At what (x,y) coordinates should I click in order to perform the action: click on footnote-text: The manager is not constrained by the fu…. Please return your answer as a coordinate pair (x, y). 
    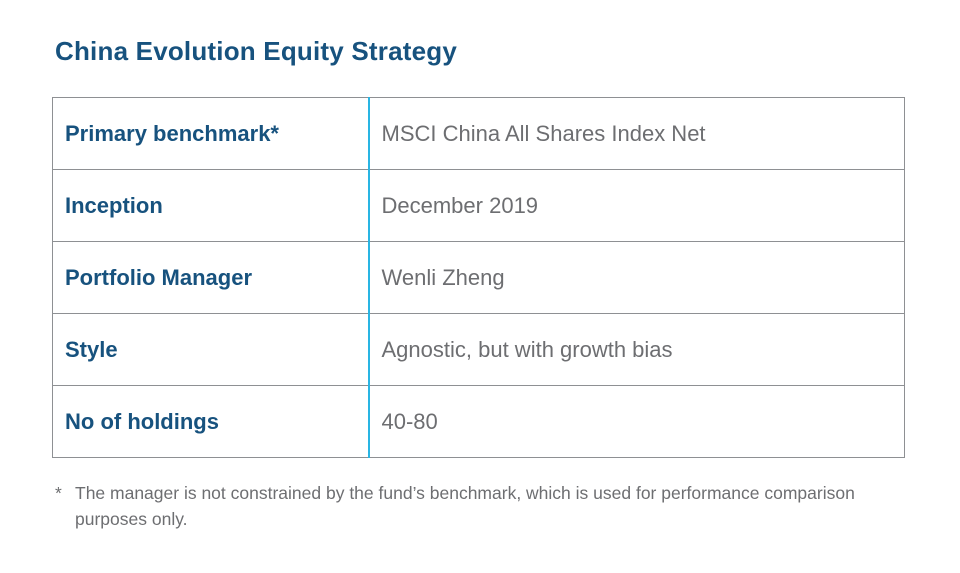
    Looking at the image, I should click on (465, 506).